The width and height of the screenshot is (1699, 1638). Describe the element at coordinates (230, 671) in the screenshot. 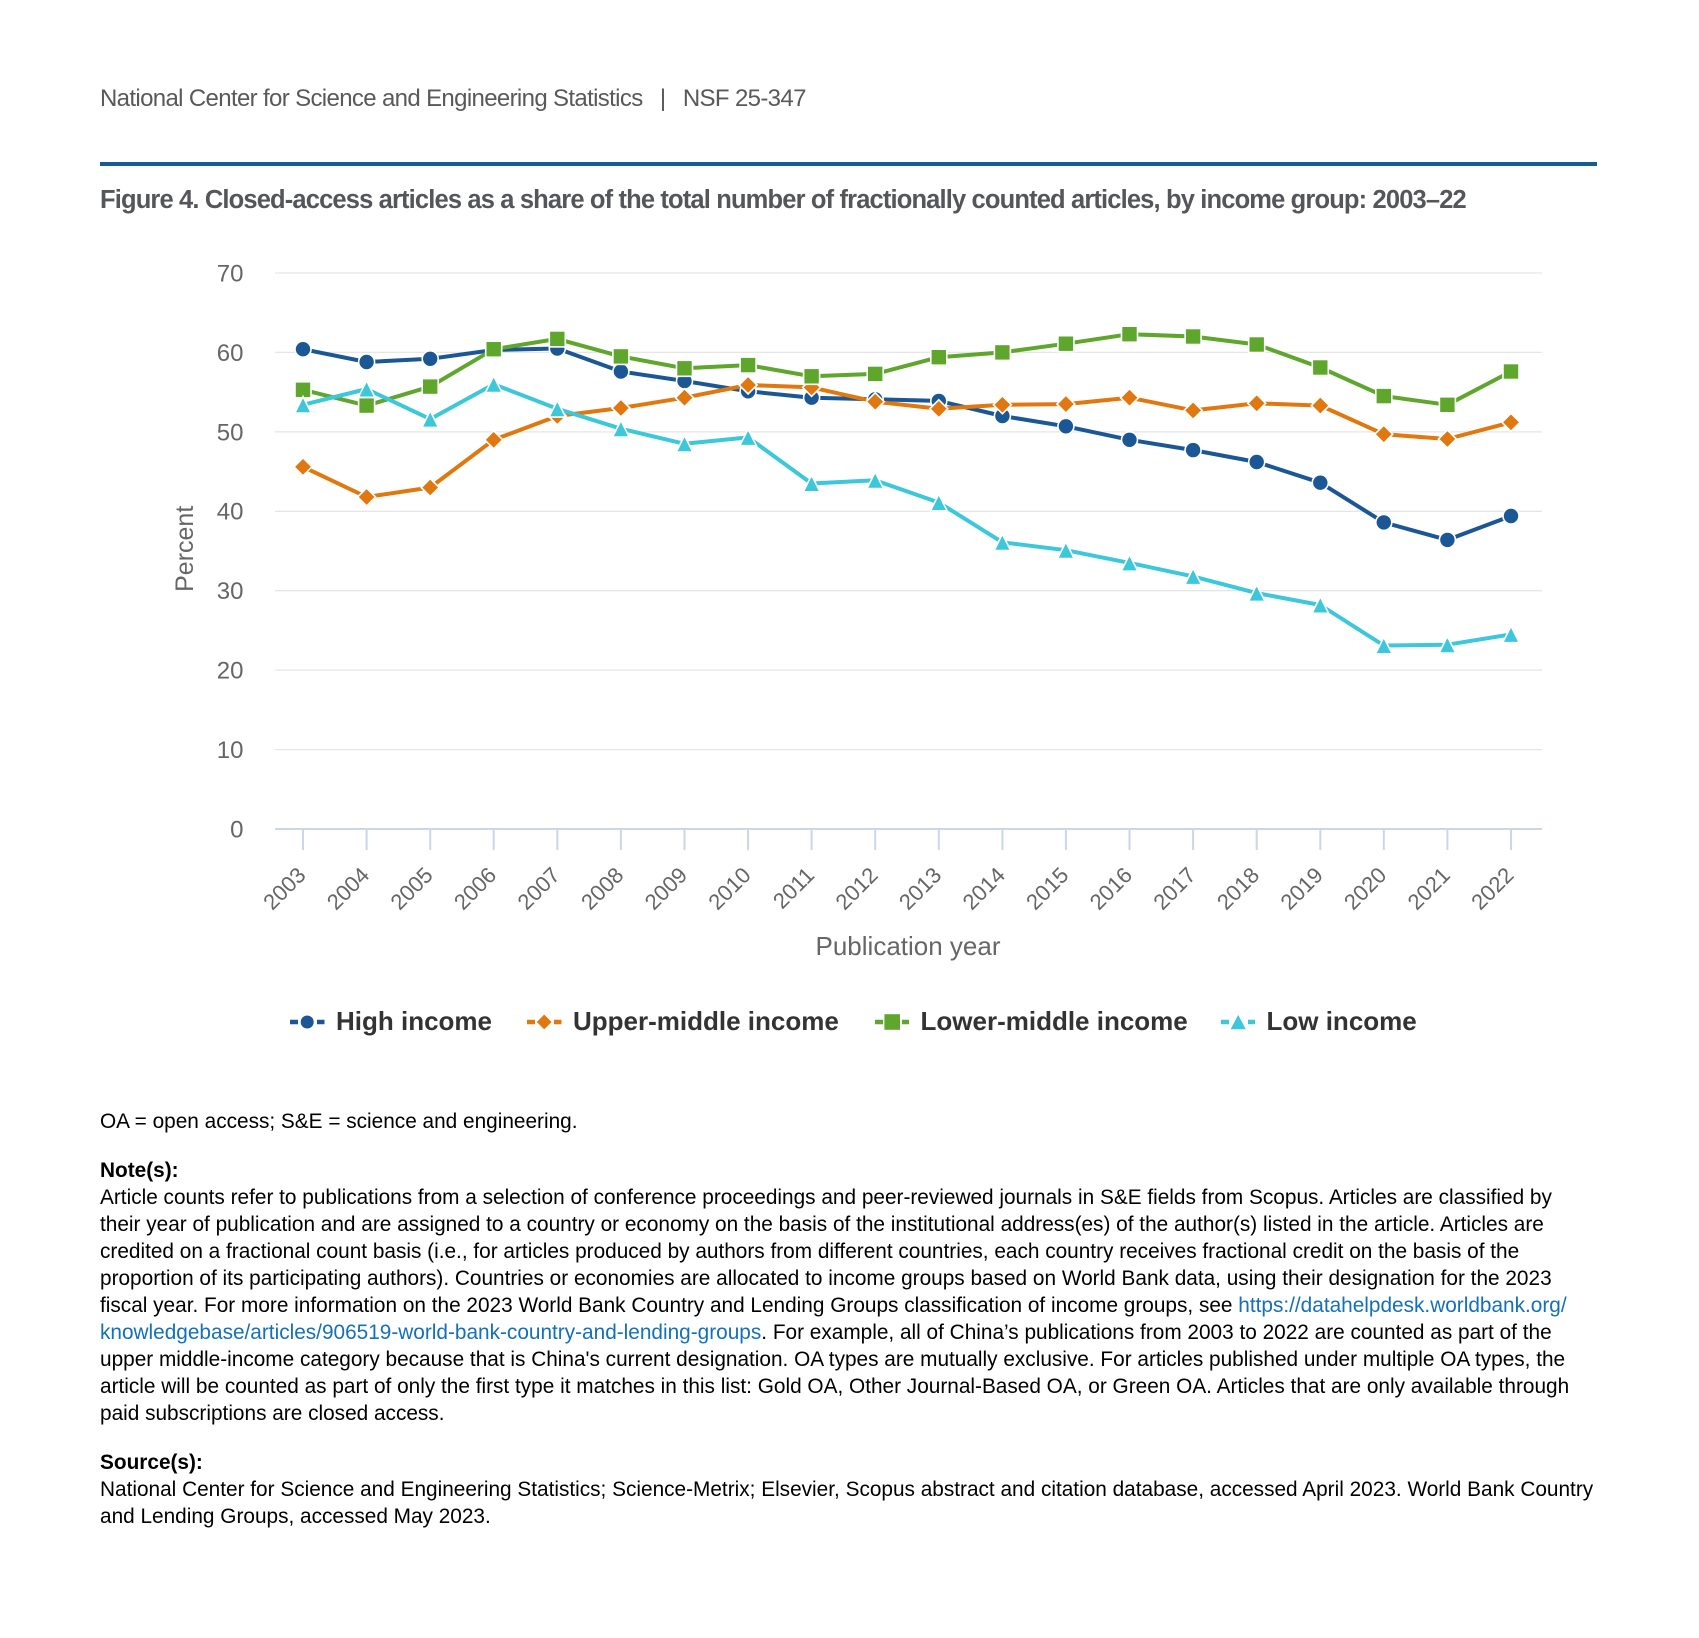

I see `svg-text: 20` at that location.